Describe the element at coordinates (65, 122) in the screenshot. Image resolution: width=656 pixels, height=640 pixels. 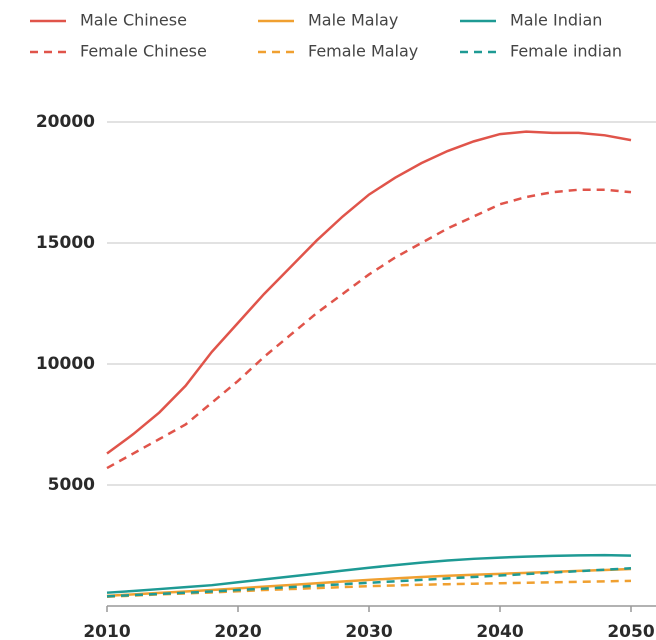
I see `y-tick-label: 20000` at that location.